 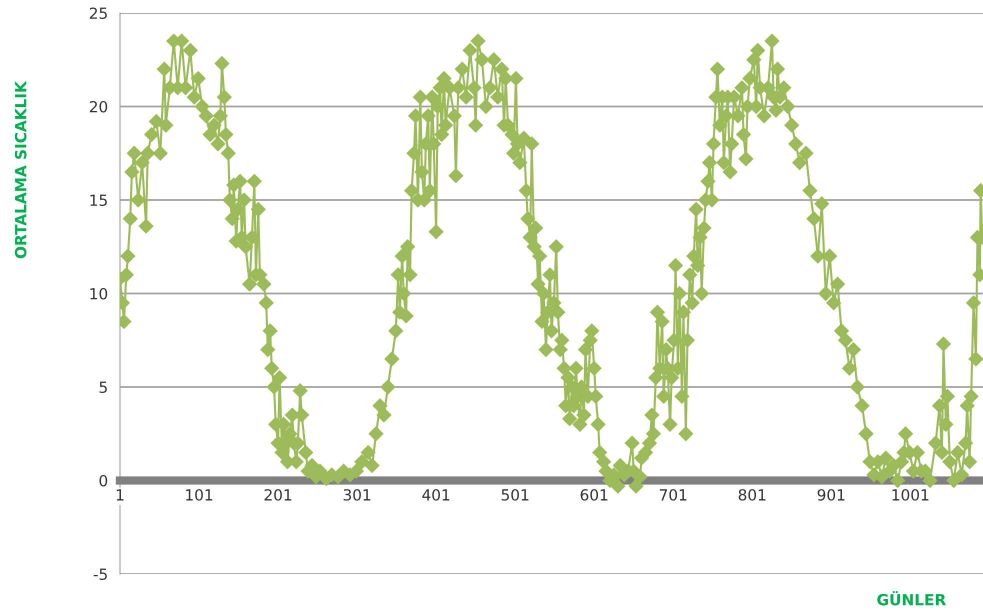 What do you see at coordinates (99, 294) in the screenshot?
I see `y-tick-label: 10` at bounding box center [99, 294].